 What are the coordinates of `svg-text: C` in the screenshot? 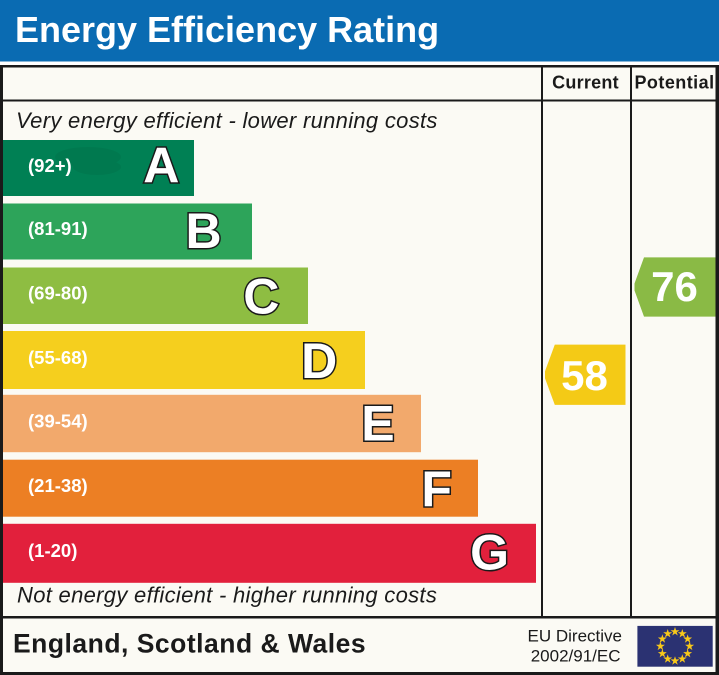 It's located at (261, 297).